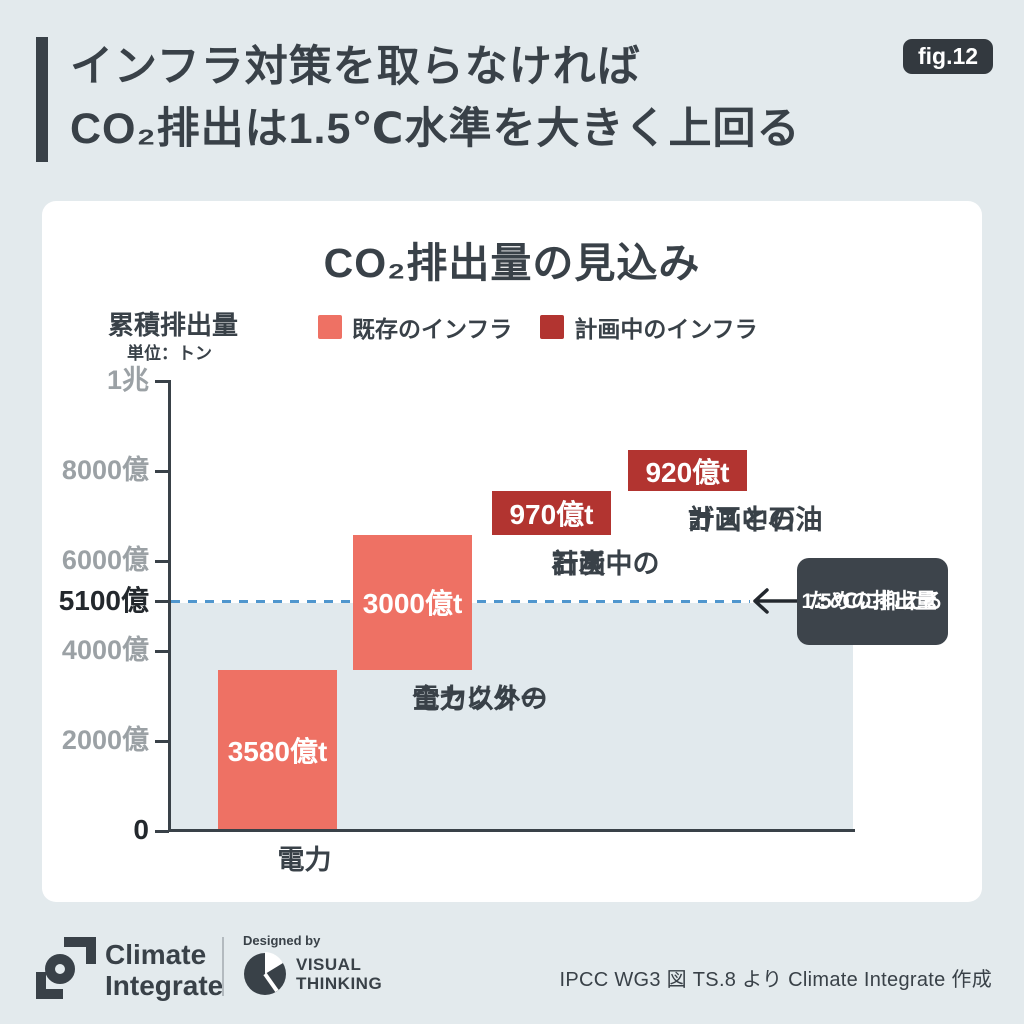 Image resolution: width=1024 pixels, height=1024 pixels. Describe the element at coordinates (169, 353) in the screenshot. I see `y-axis-unit-label: 単位：トン` at that location.